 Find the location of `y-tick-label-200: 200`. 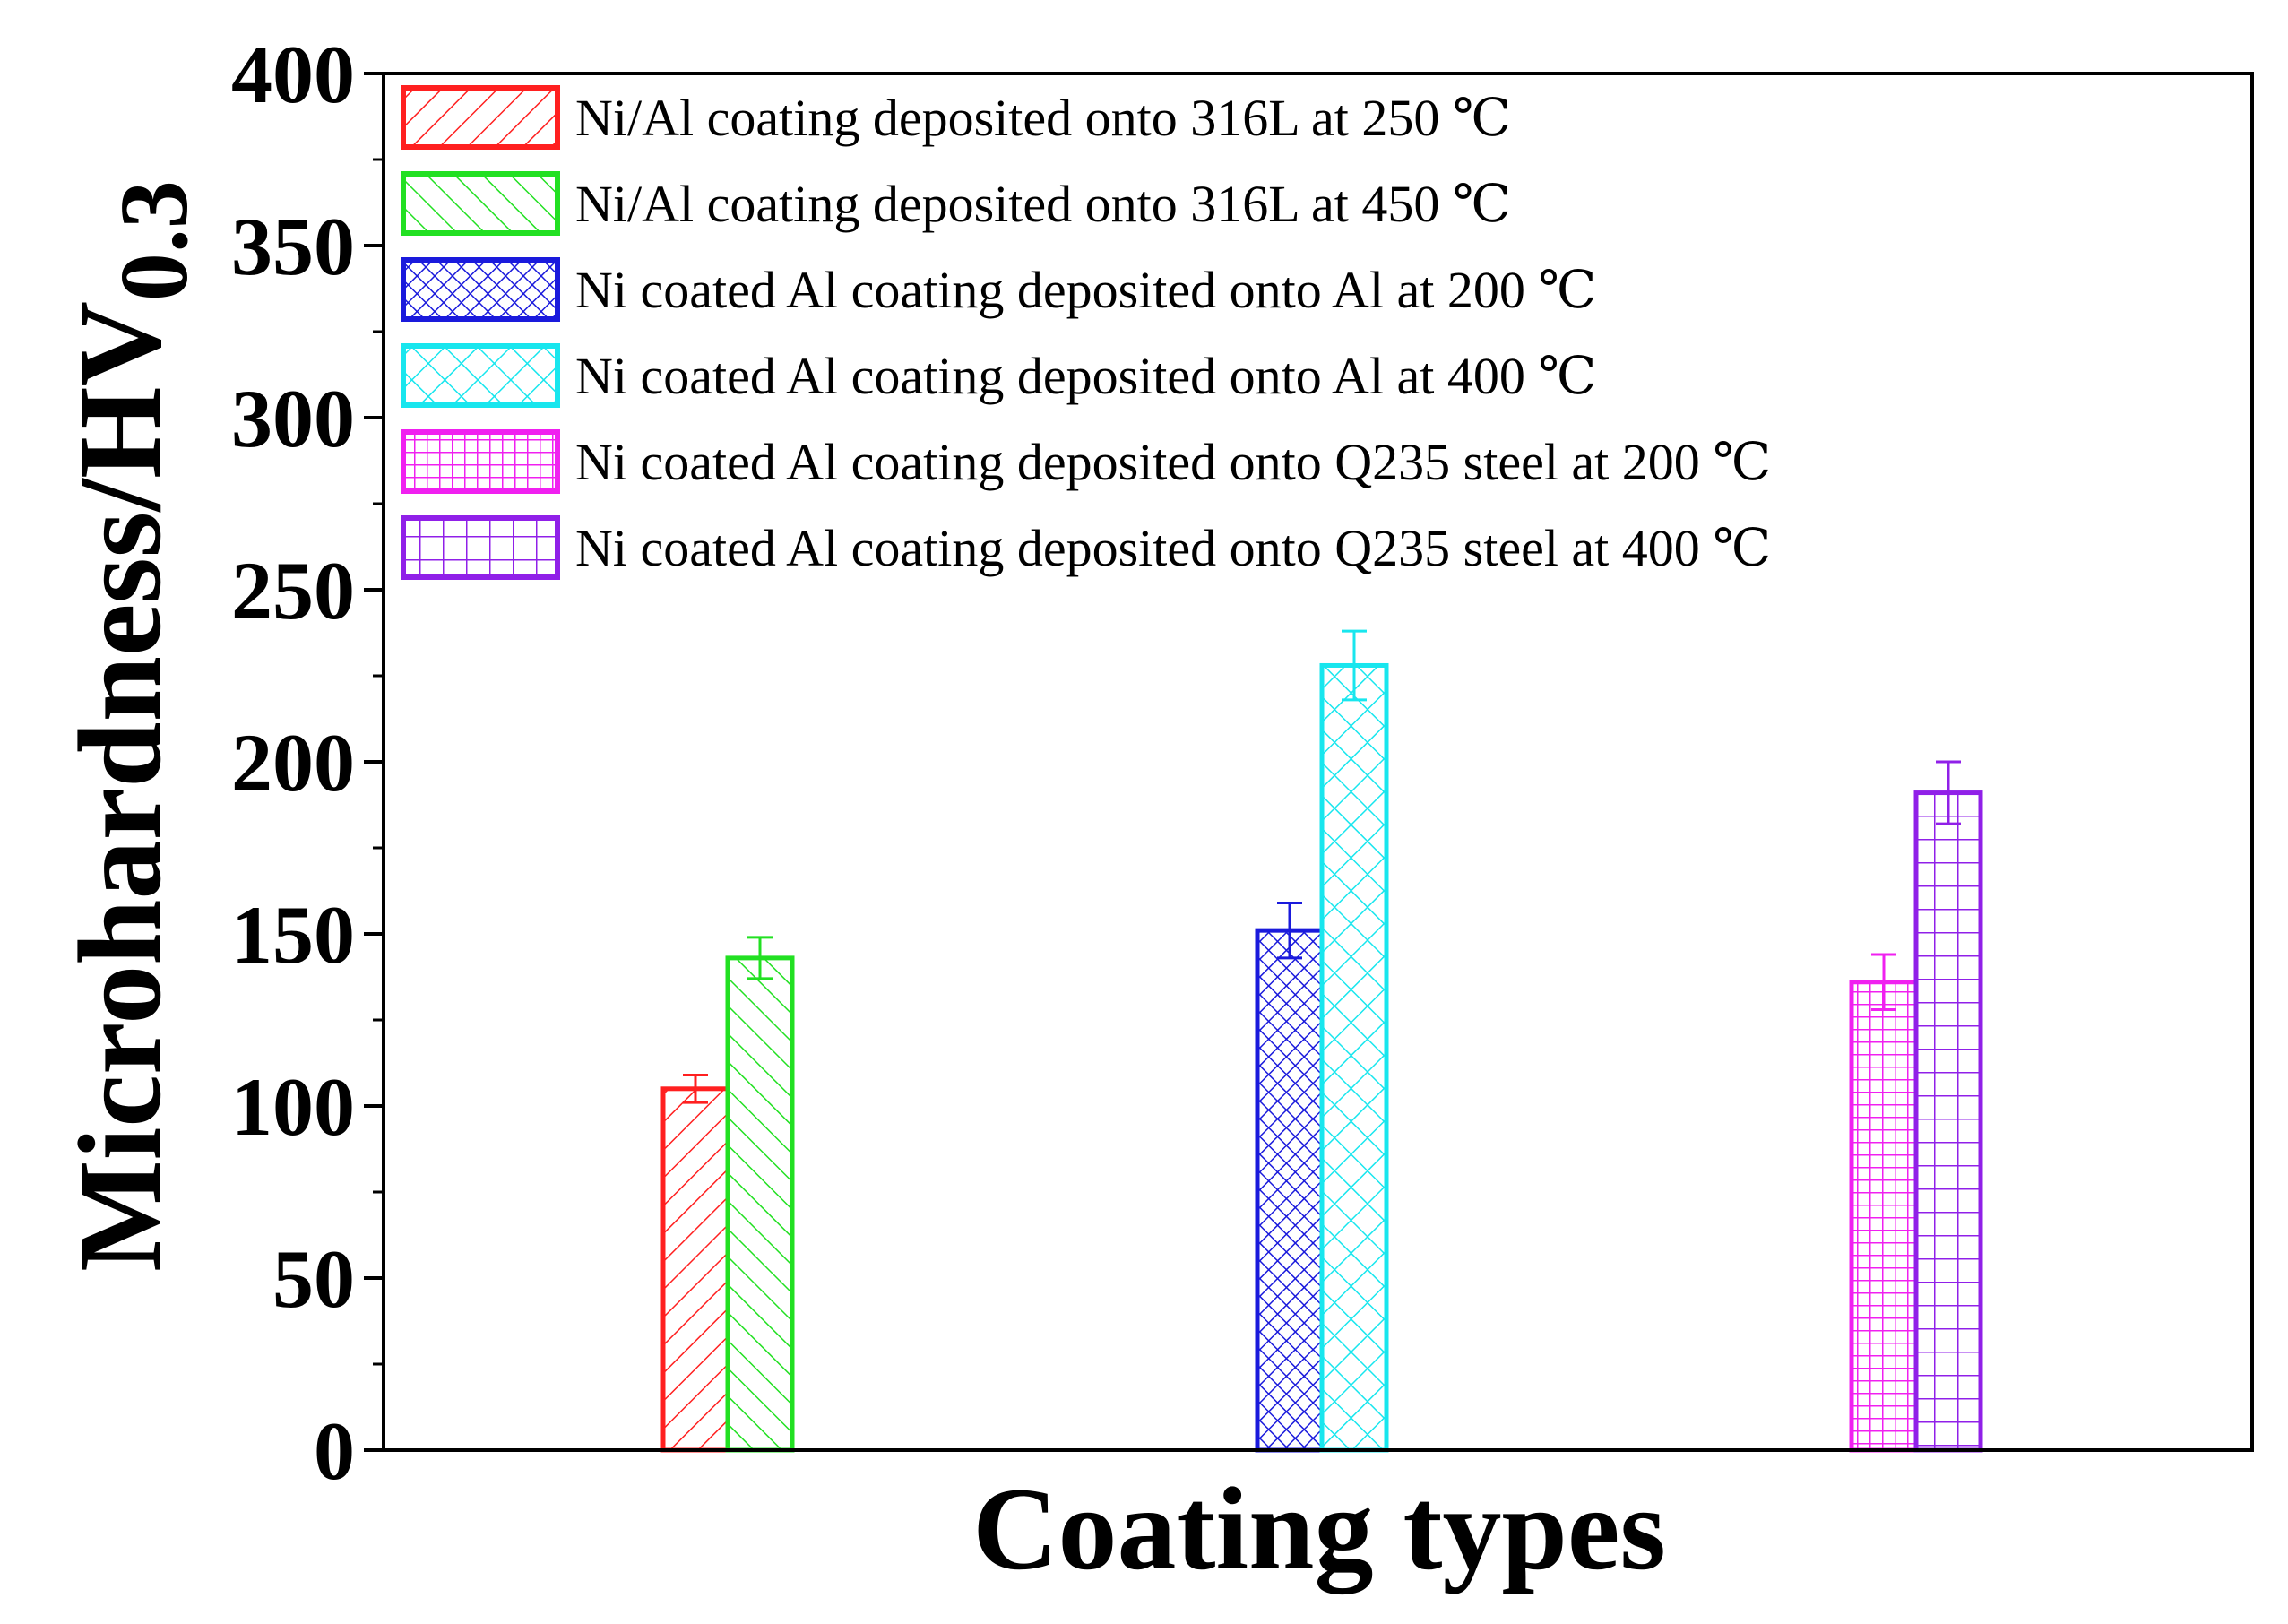

y-tick-label-200: 200 is located at coordinates (293, 762).